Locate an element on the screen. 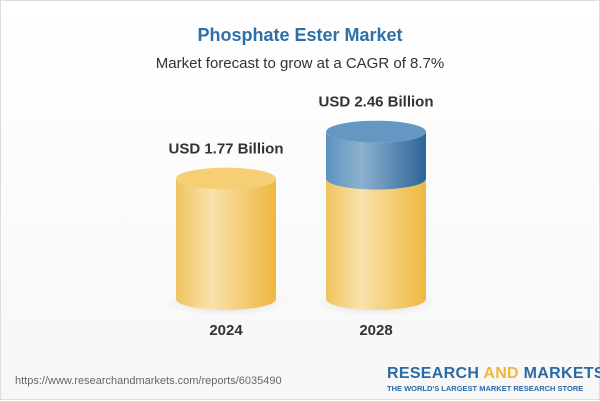 Image resolution: width=600 pixels, height=401 pixels. cylinder-growth-2028 is located at coordinates (376, 160).